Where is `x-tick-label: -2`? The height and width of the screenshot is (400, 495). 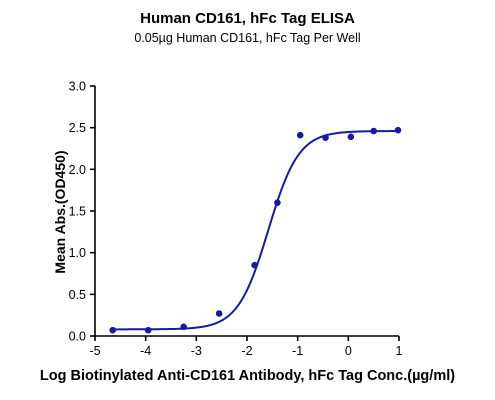
x-tick-label: -2 is located at coordinates (246, 351).